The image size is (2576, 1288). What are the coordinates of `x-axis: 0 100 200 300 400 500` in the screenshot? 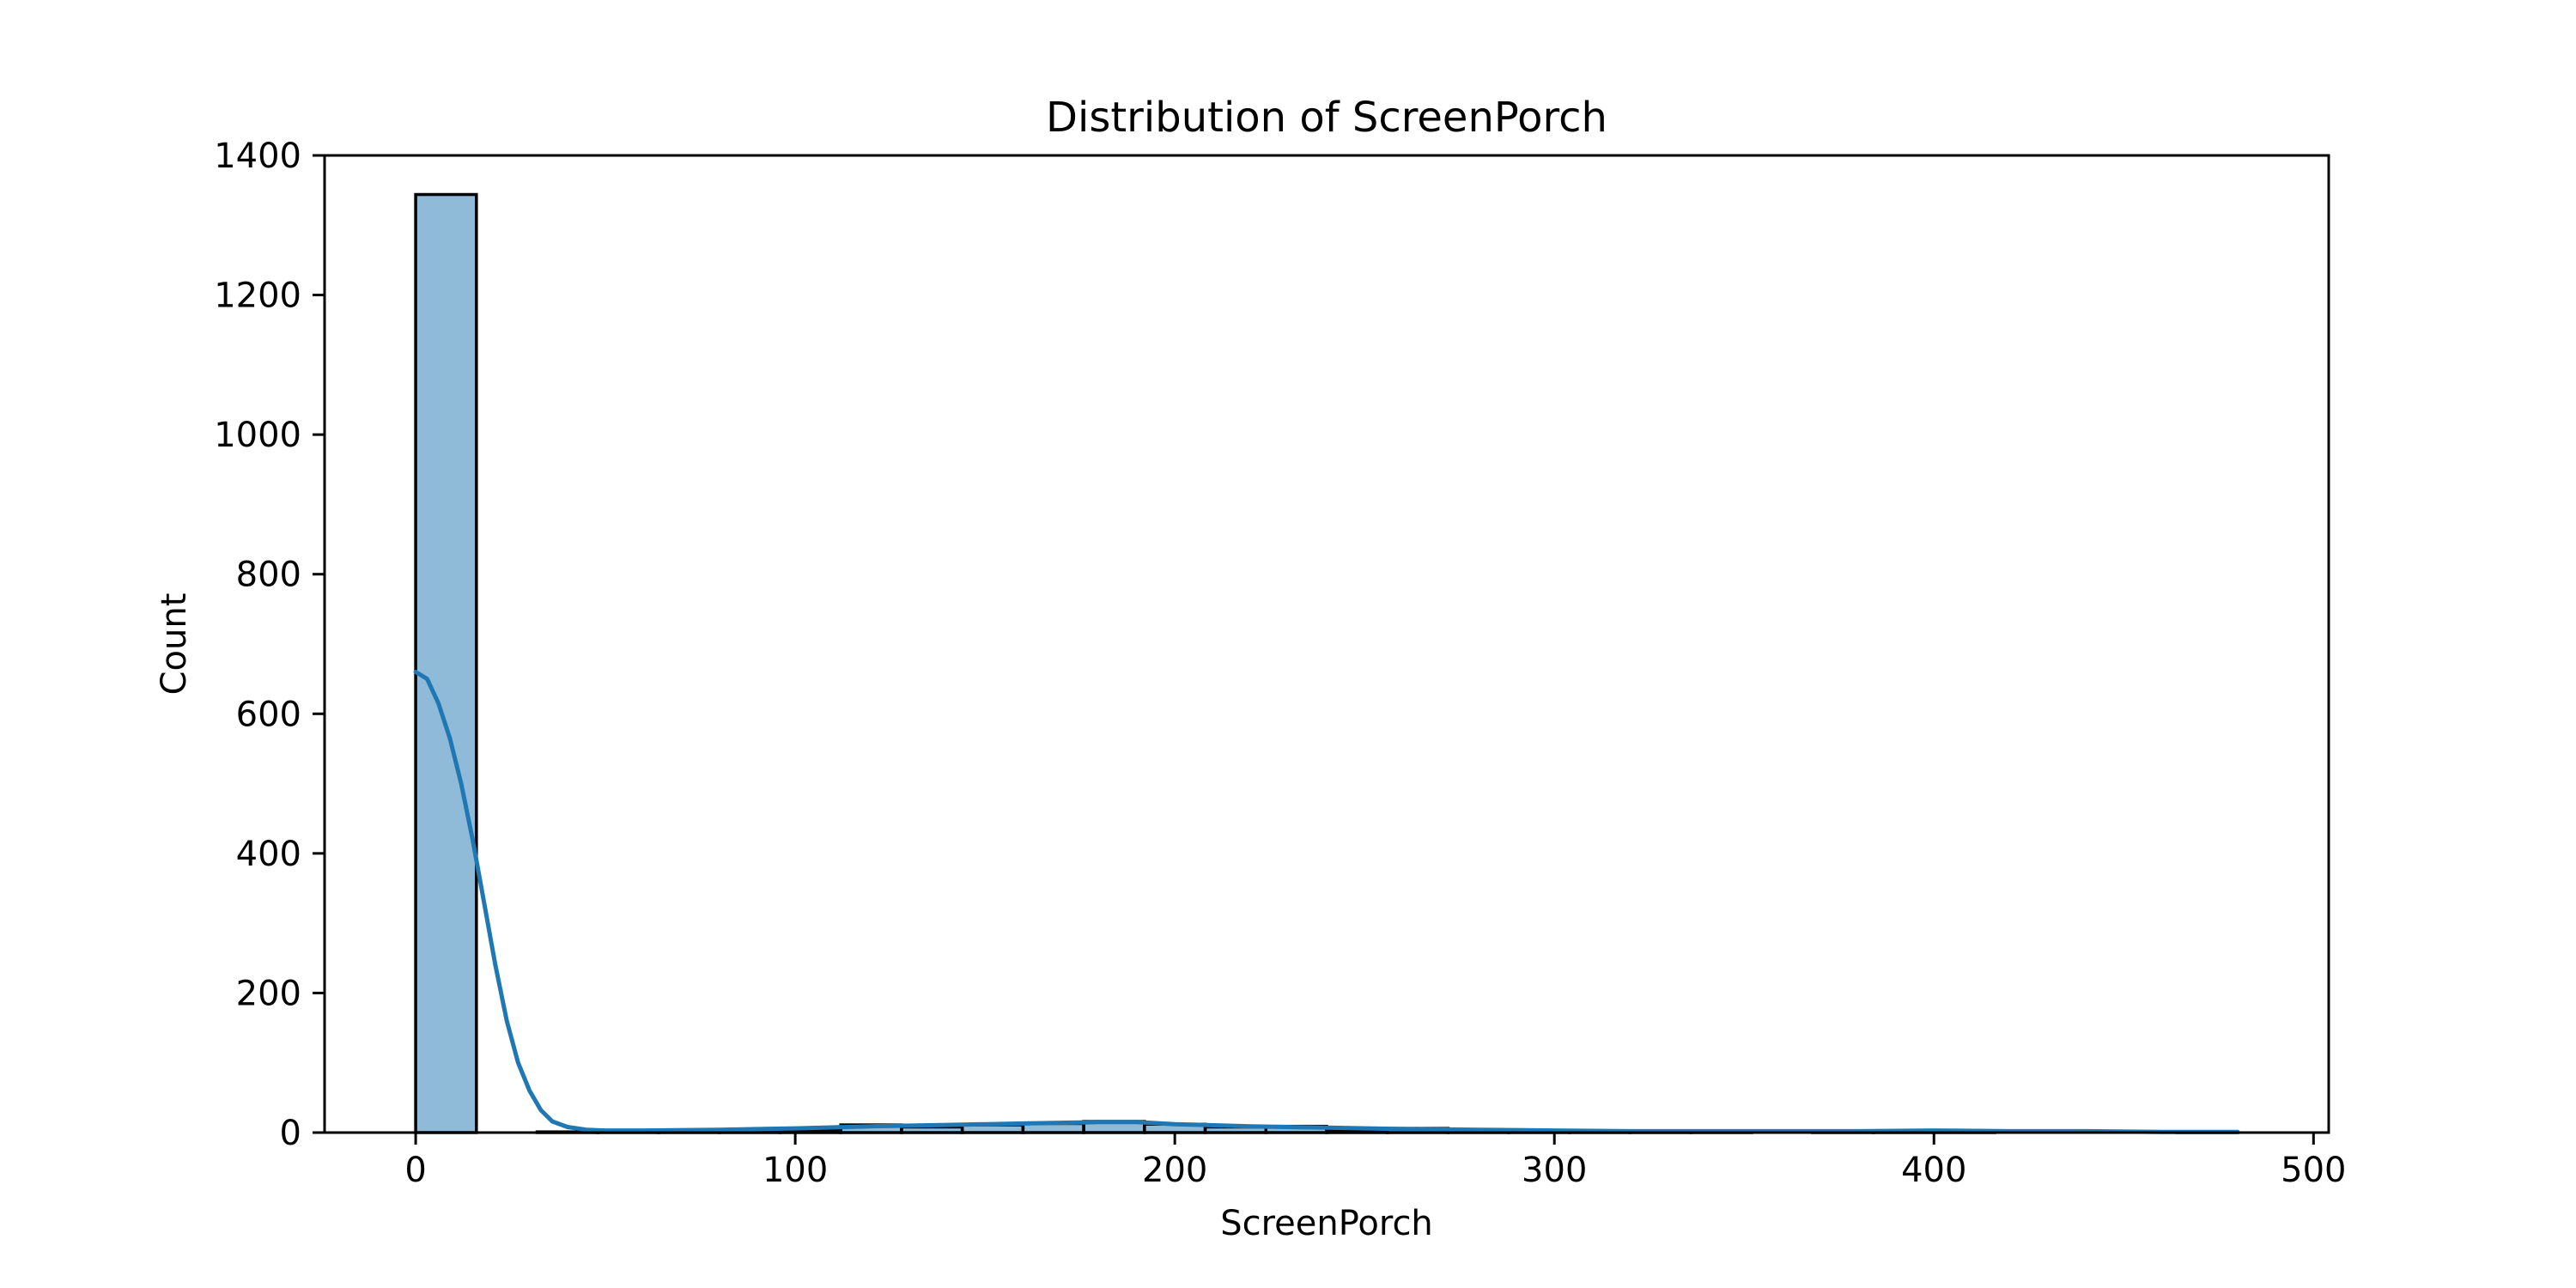 It's located at (1375, 1162).